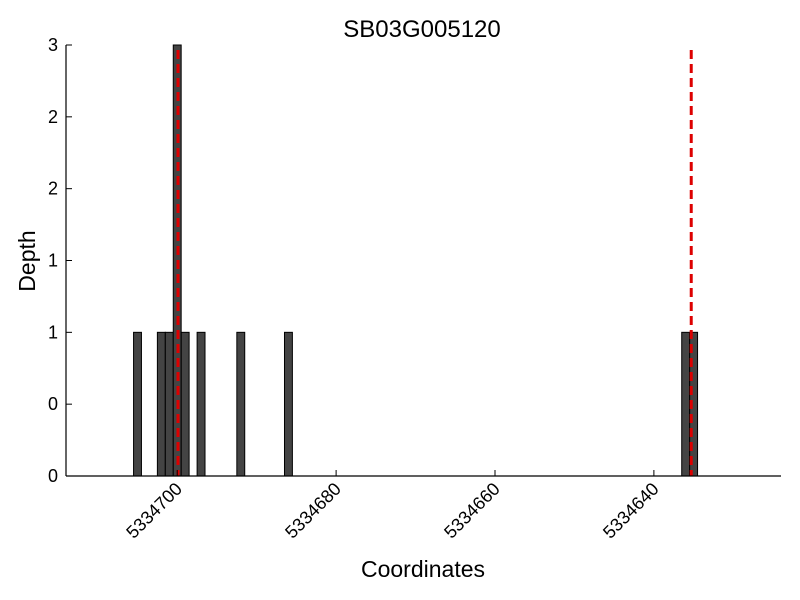 The image size is (800, 600). I want to click on y-tick-label: 3, so click(53, 45).